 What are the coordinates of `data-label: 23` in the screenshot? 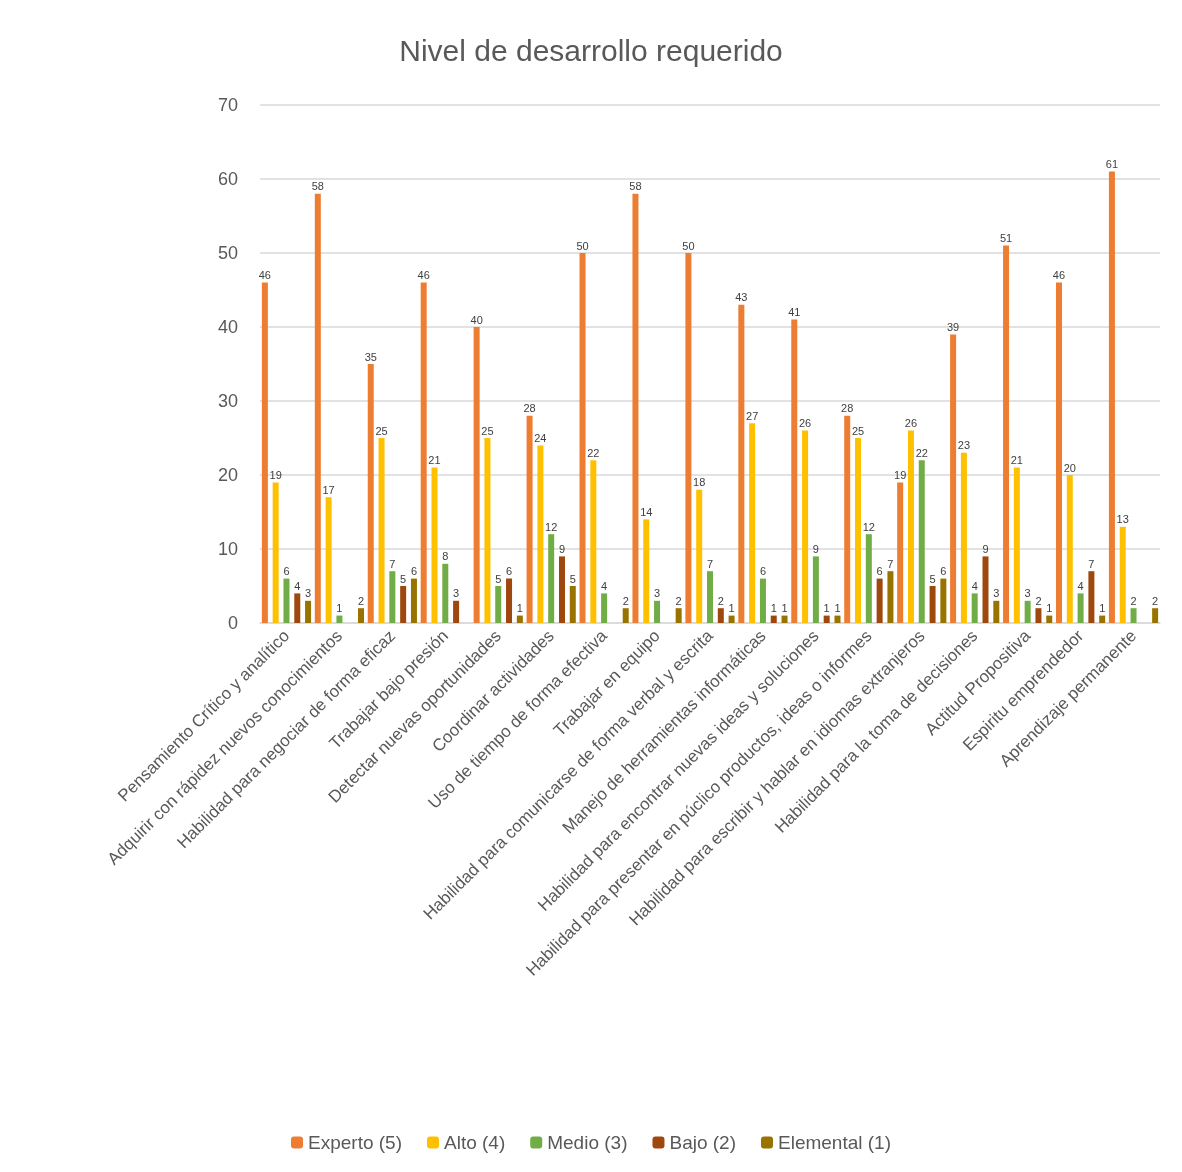 It's located at (964, 445).